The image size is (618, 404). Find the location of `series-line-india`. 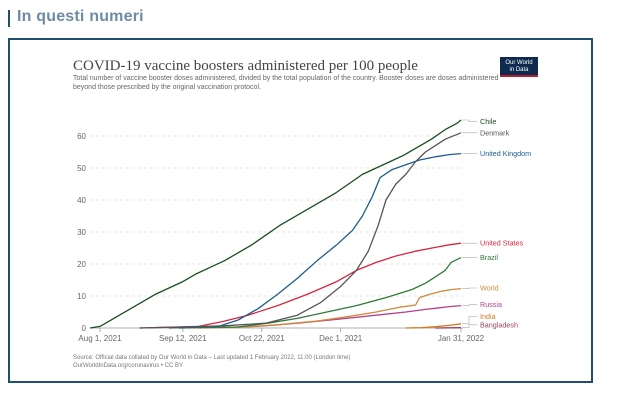

series-line-india is located at coordinates (433, 326).